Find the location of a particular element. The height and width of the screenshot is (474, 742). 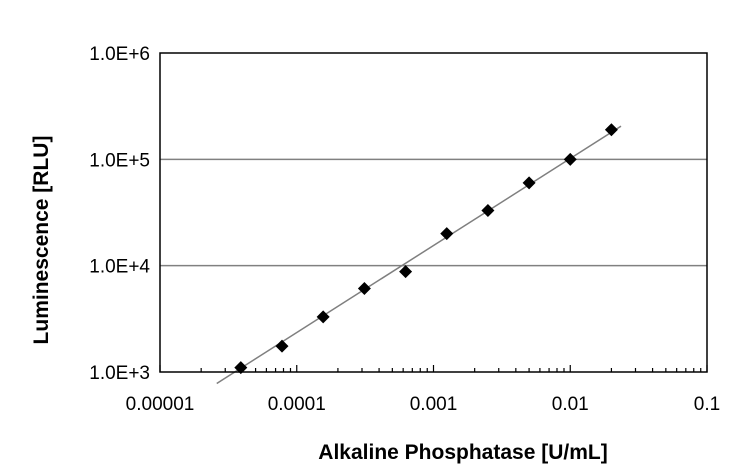

y-tick-label: 1.0E+6 is located at coordinates (119, 54).